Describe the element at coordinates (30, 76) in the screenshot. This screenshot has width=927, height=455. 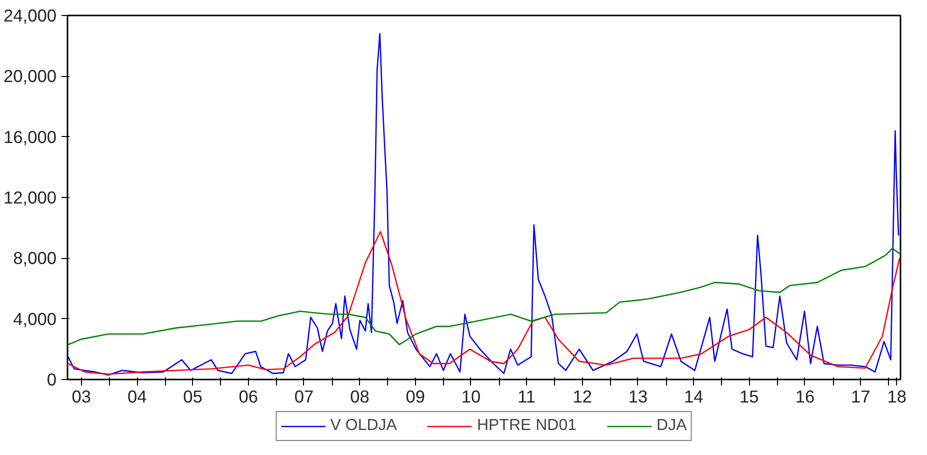
I see `y-tick-label: 20,000` at that location.